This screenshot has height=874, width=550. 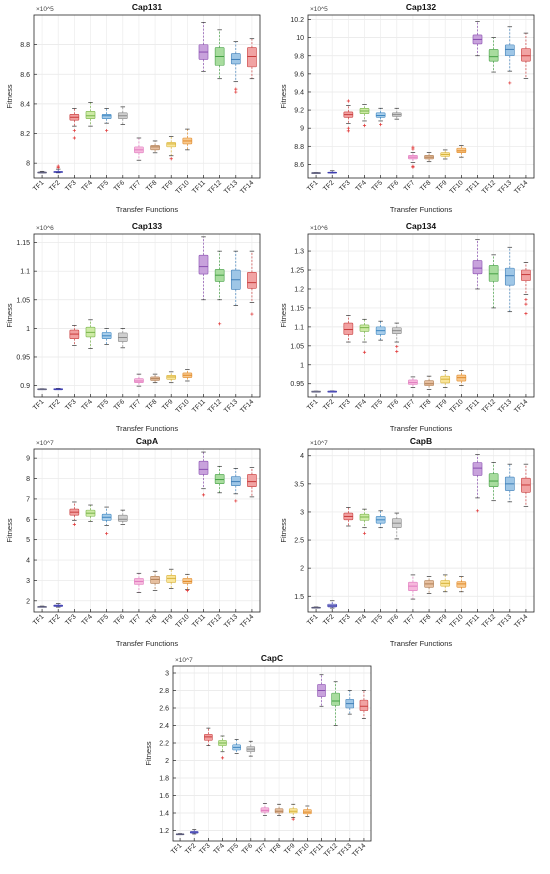 I want to click on y-tick-label: 8.4, so click(x=25, y=104).